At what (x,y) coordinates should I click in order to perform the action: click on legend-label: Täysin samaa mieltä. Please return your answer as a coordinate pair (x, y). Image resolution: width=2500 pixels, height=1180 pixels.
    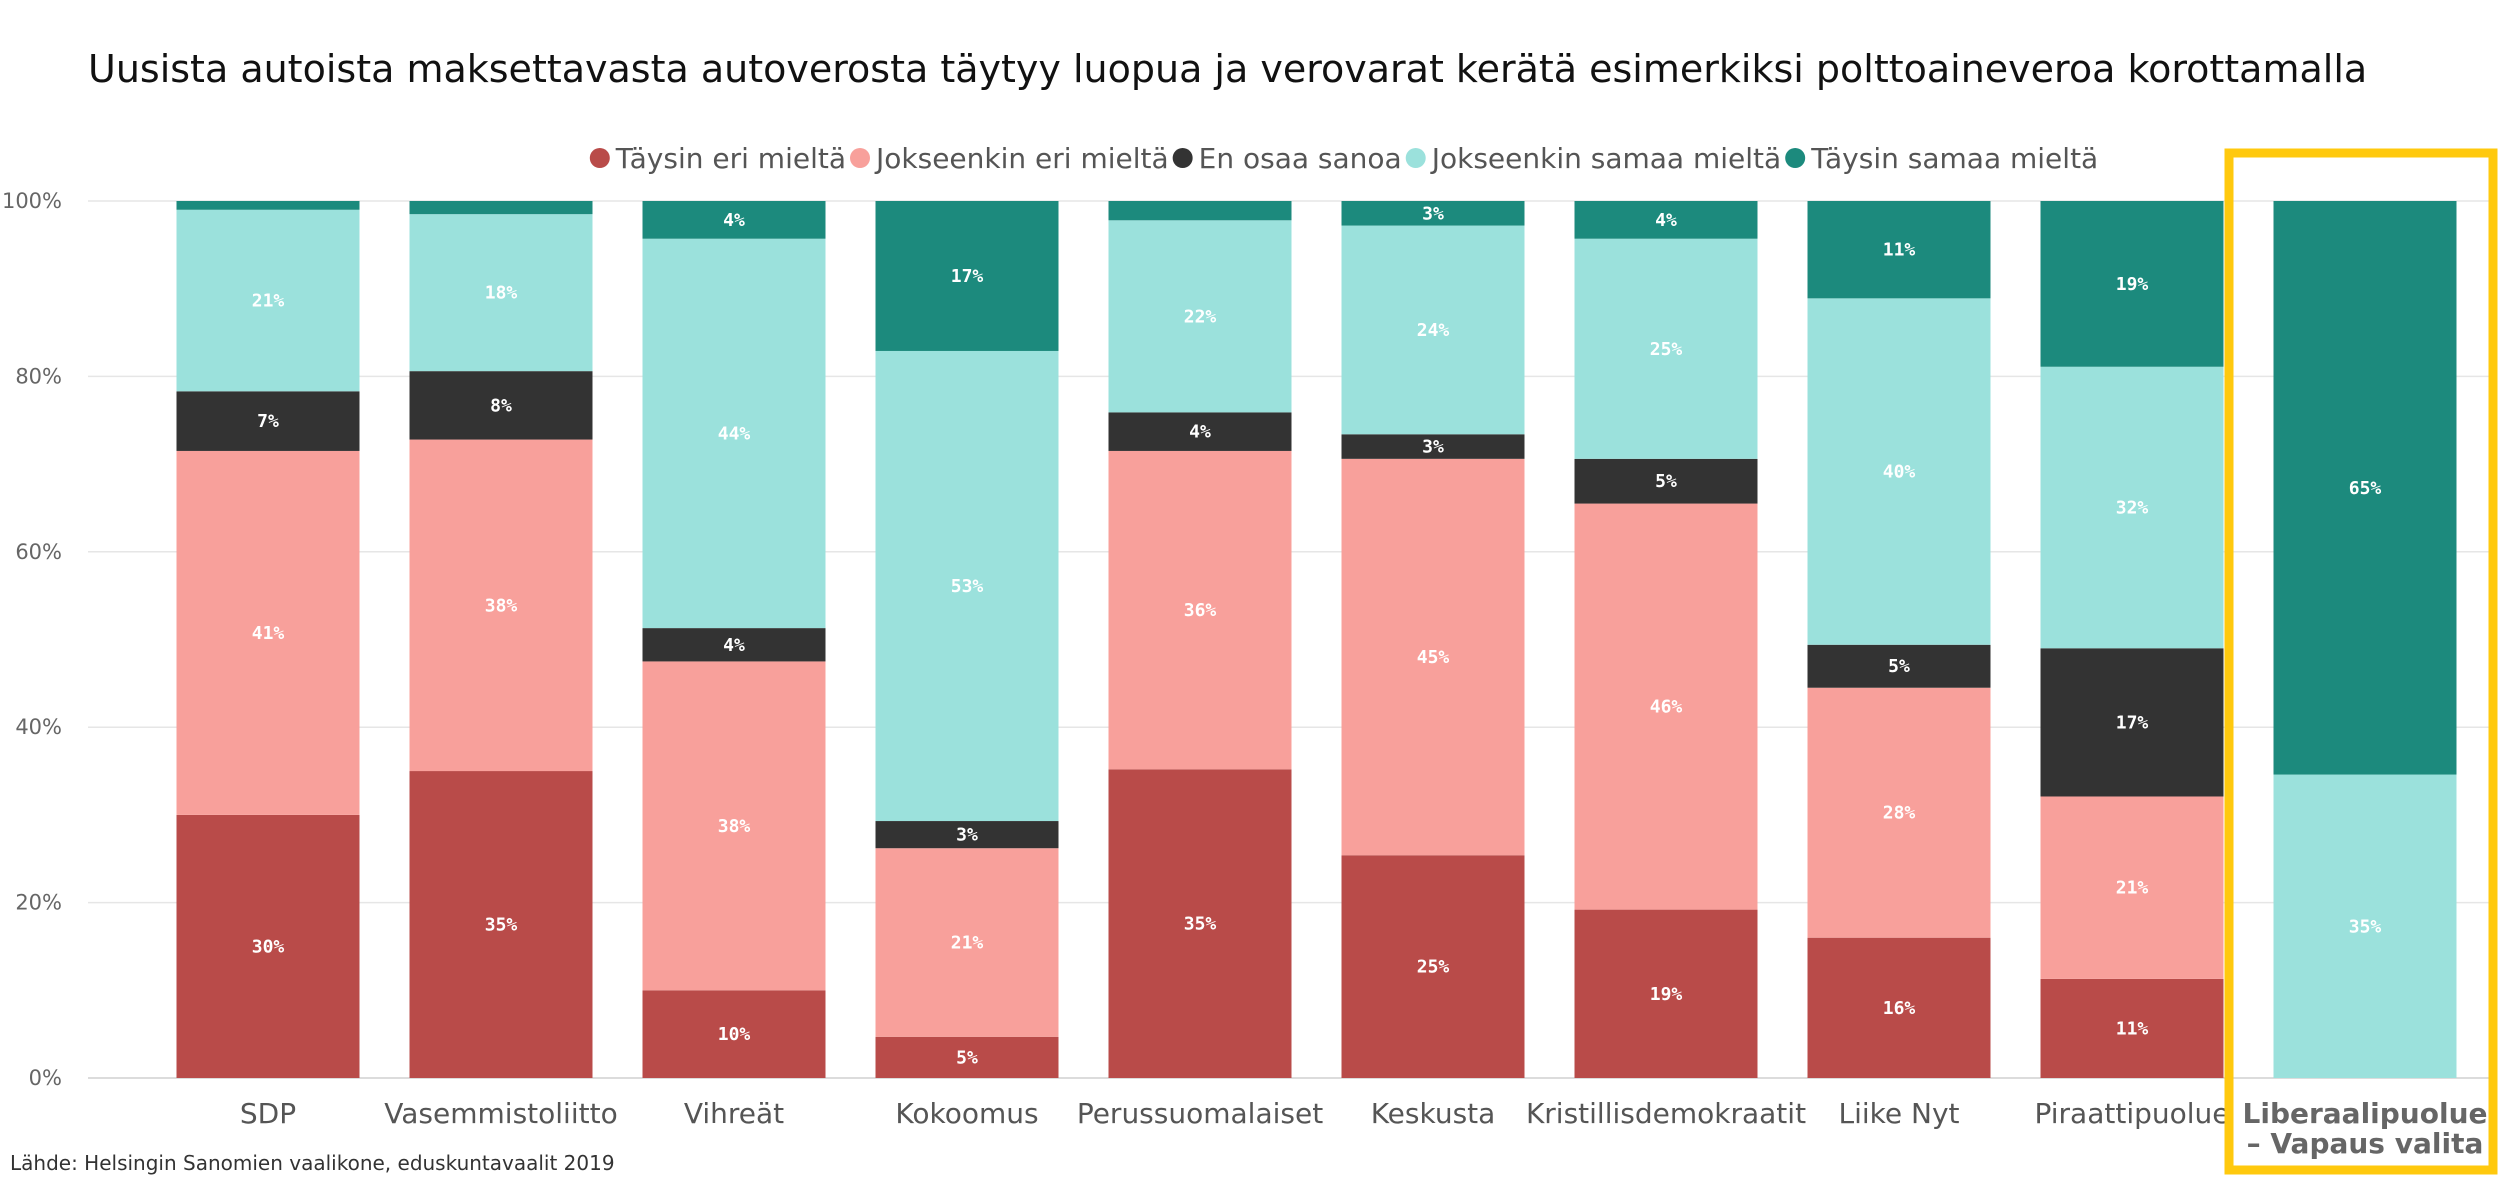
    Looking at the image, I should click on (1954, 158).